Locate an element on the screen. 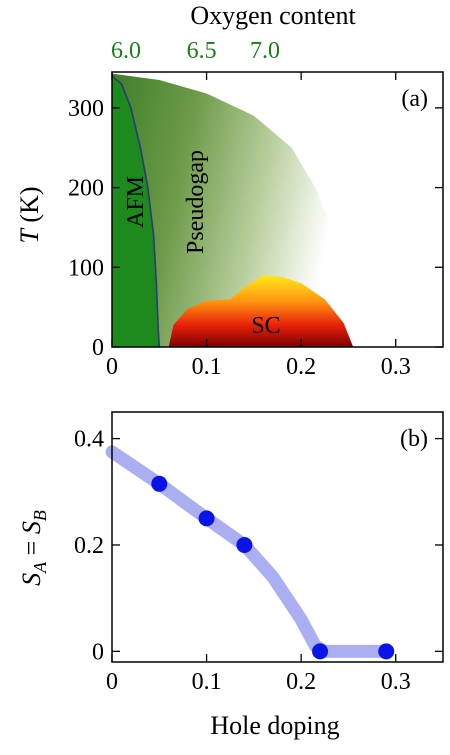 This screenshot has width=450, height=755. sc-label: SC is located at coordinates (265, 326).